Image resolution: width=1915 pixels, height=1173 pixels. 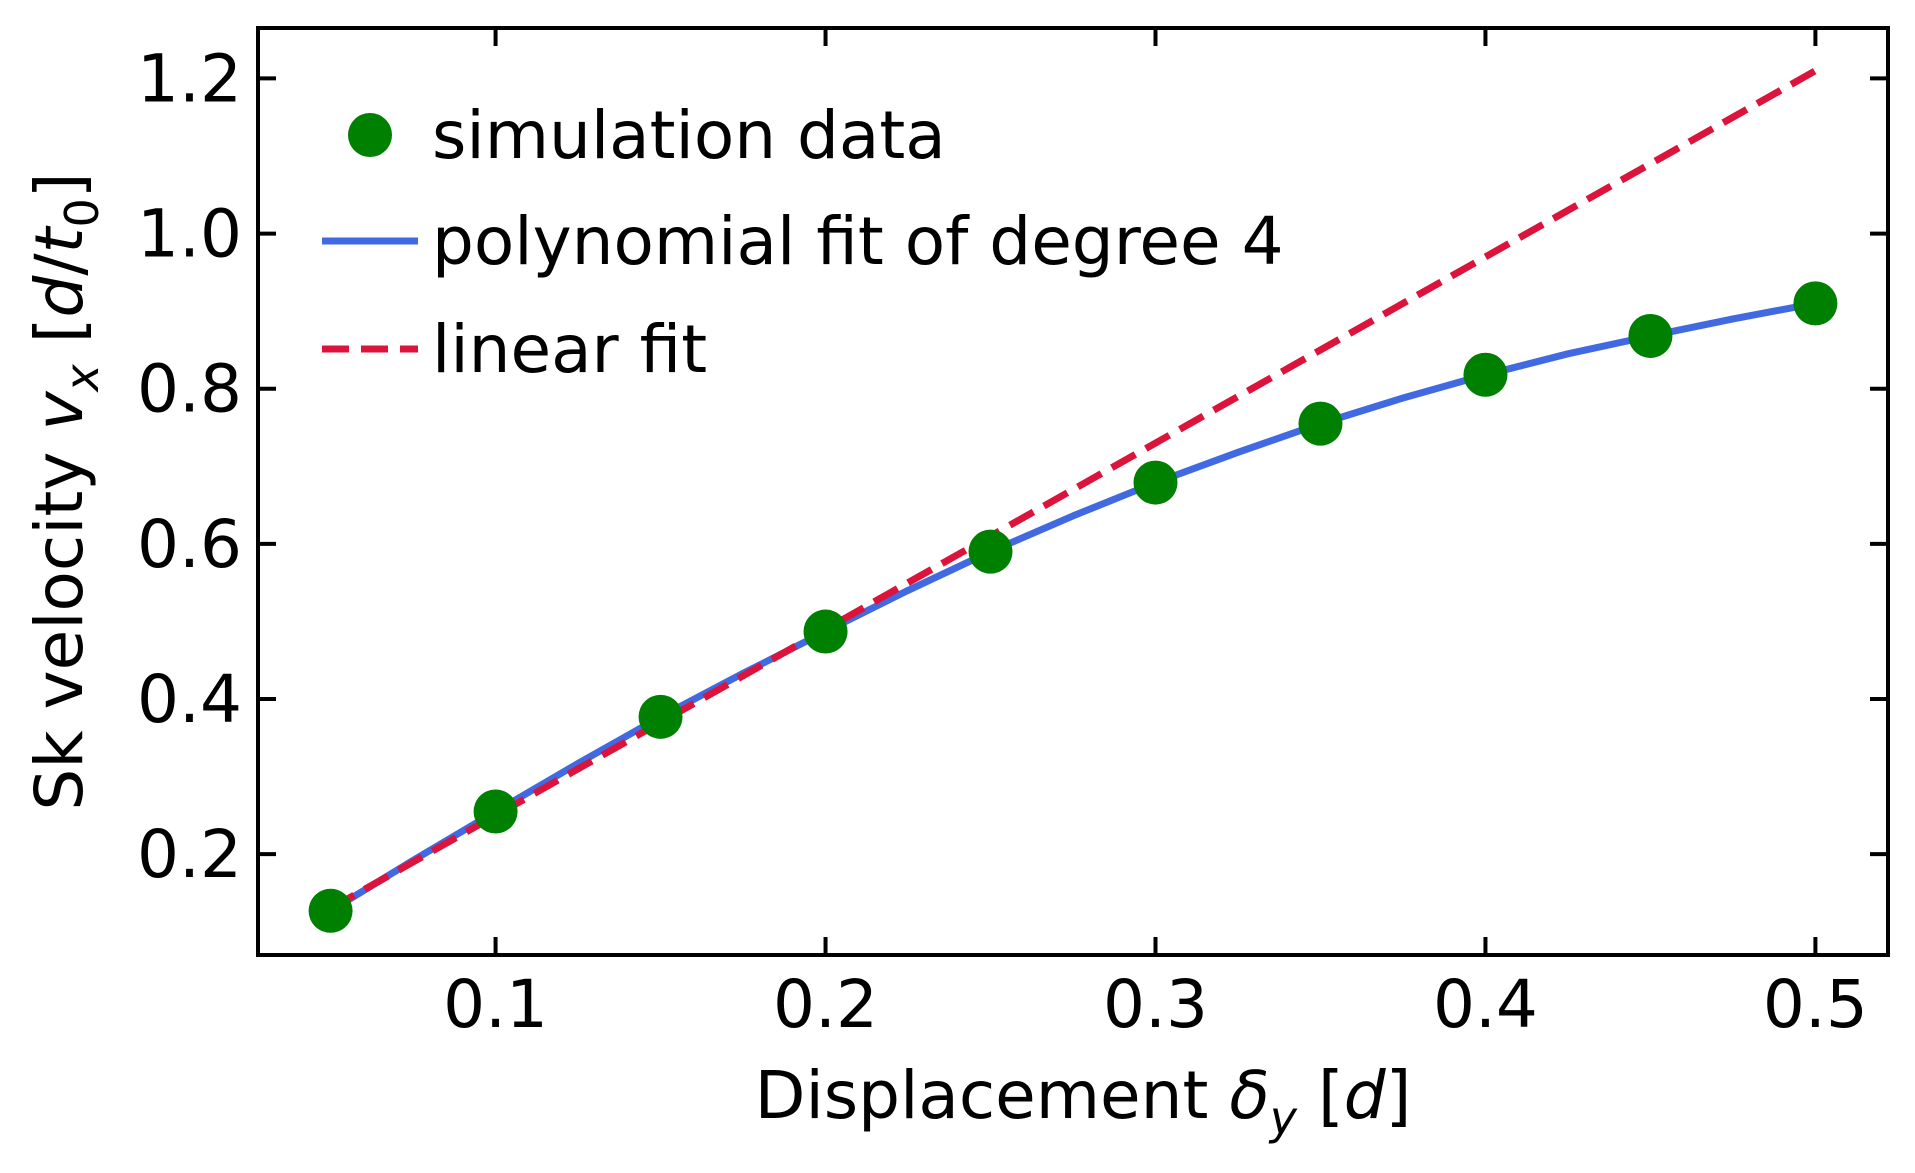 I want to click on y-tick-label: 1.0, so click(x=189, y=234).